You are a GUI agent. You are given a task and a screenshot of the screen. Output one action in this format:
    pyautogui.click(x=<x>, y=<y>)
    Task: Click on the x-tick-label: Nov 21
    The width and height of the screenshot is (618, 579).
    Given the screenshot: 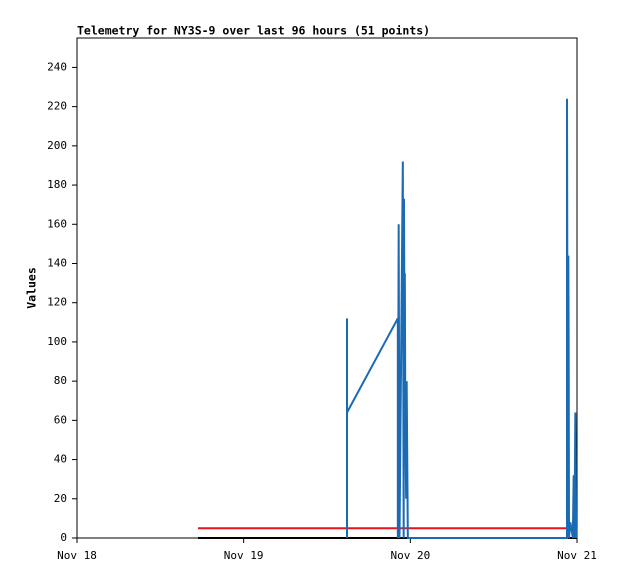 What is the action you would take?
    pyautogui.click(x=577, y=555)
    